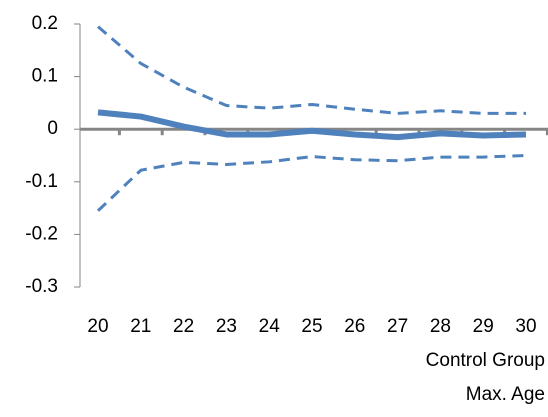 Image resolution: width=548 pixels, height=417 pixels. I want to click on estimate-line, so click(312, 125).